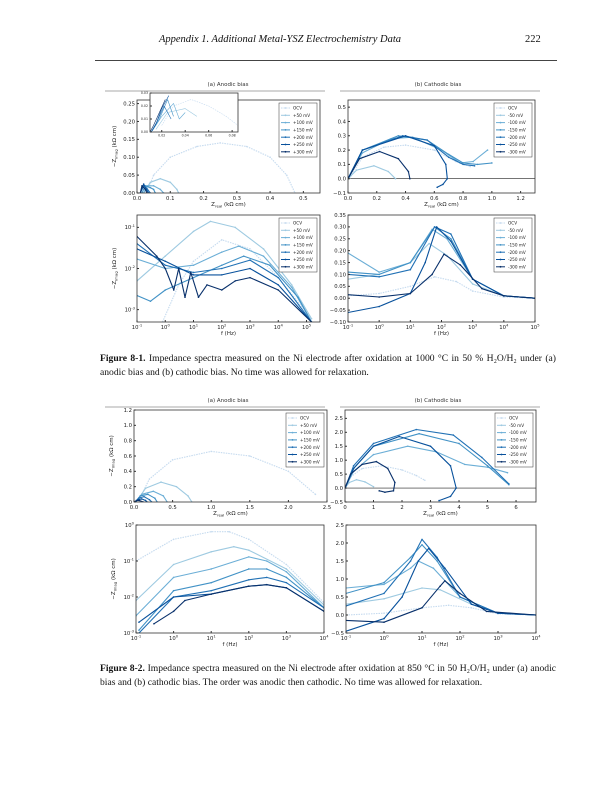  I want to click on legend-label: +50 mV, so click(301, 115).